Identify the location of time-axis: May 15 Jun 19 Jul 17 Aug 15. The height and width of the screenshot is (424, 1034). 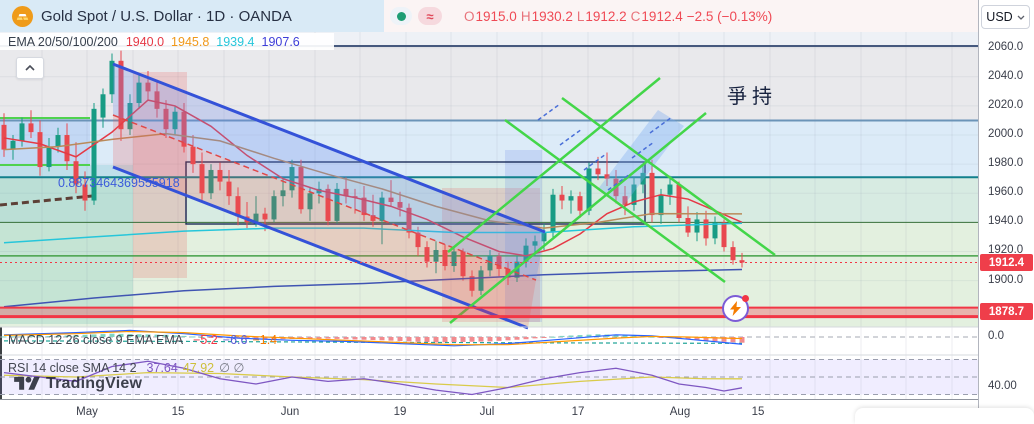
(489, 412).